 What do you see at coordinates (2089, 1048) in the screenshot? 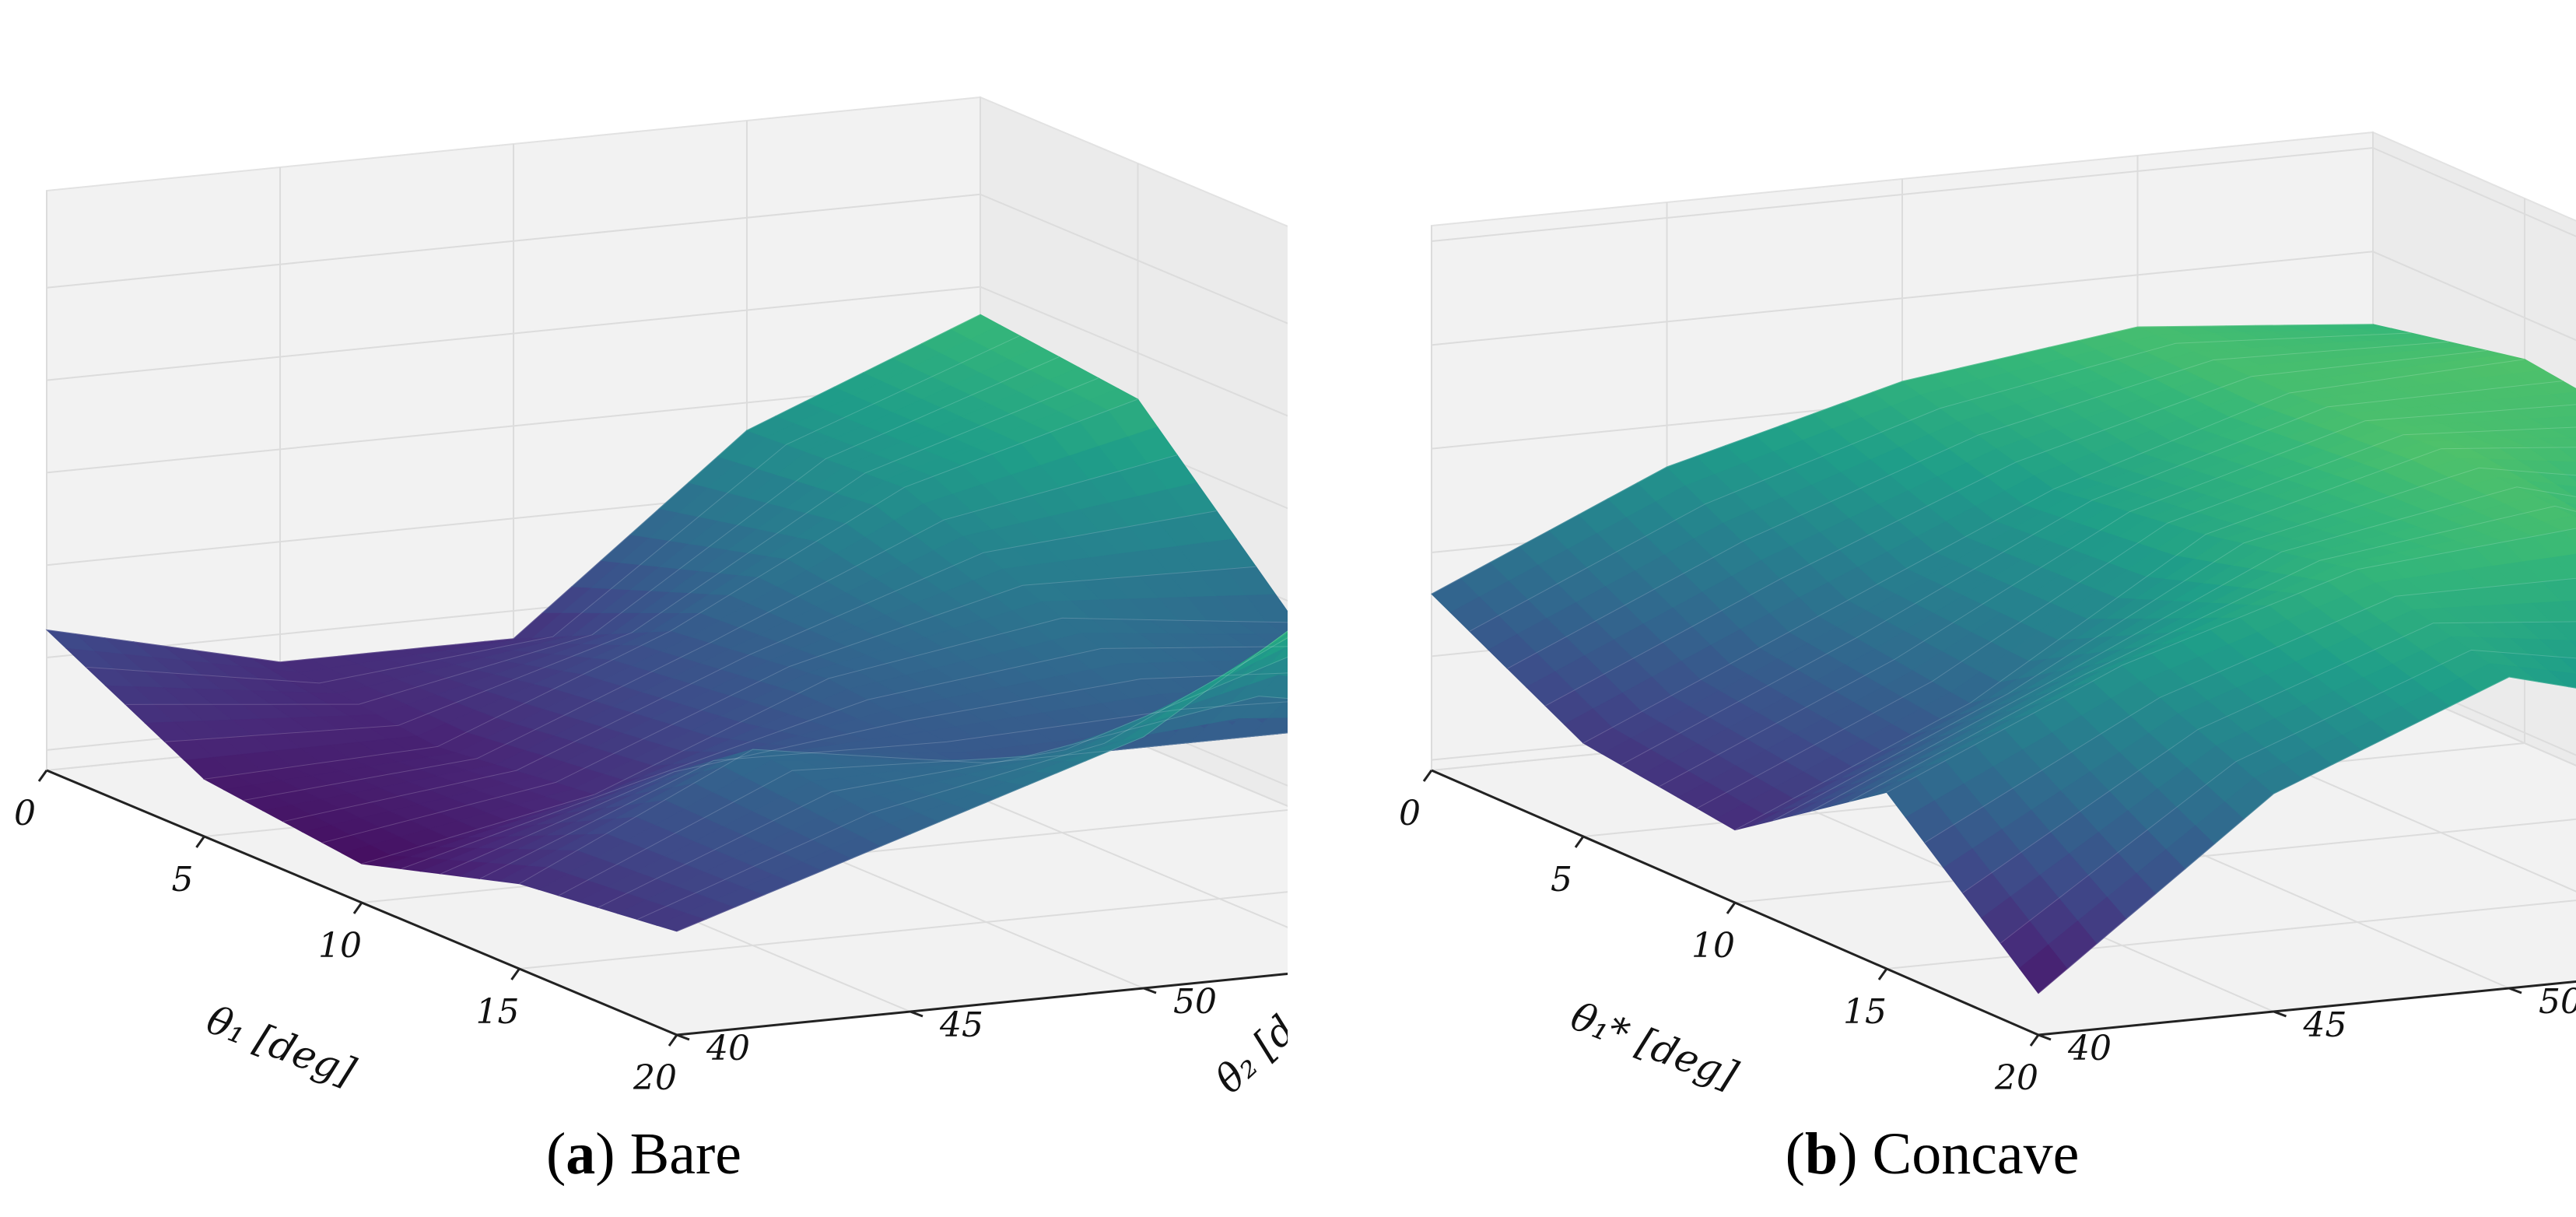
I see `p1-y-tick-label: 40` at bounding box center [2089, 1048].